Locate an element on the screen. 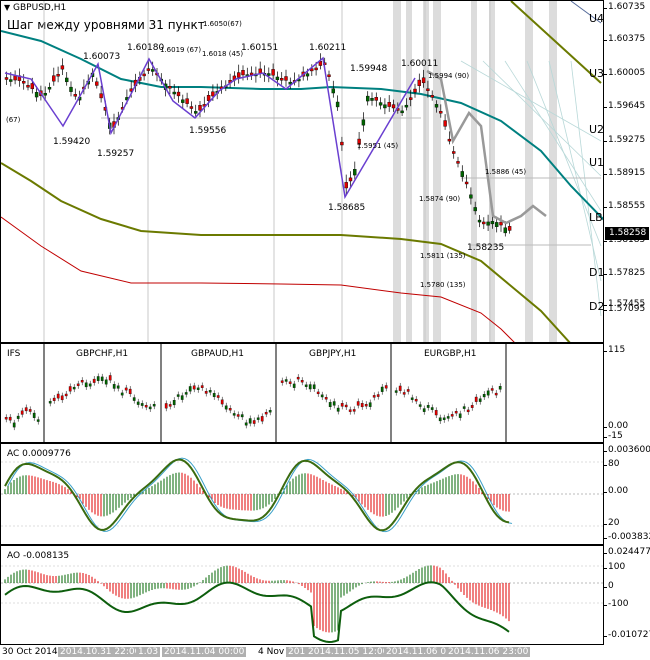  swing-label: 1.58235 is located at coordinates (485, 248).